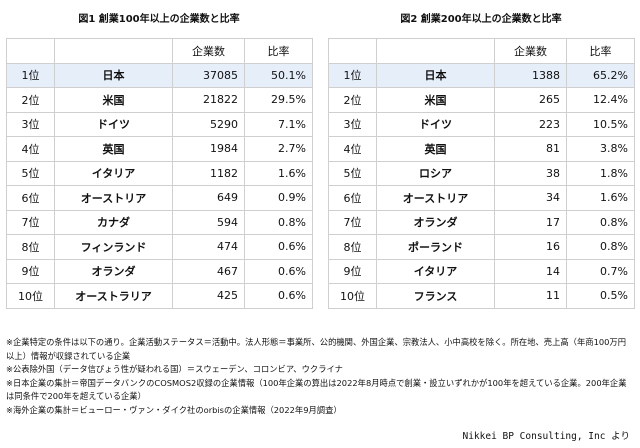  What do you see at coordinates (113, 51) in the screenshot?
I see `header-country` at bounding box center [113, 51].